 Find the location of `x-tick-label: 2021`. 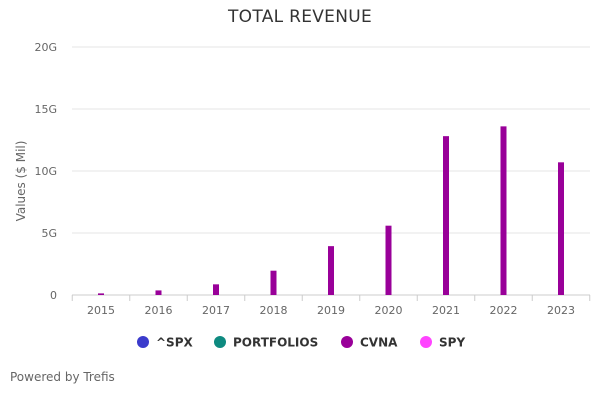

x-tick-label: 2021 is located at coordinates (446, 310).